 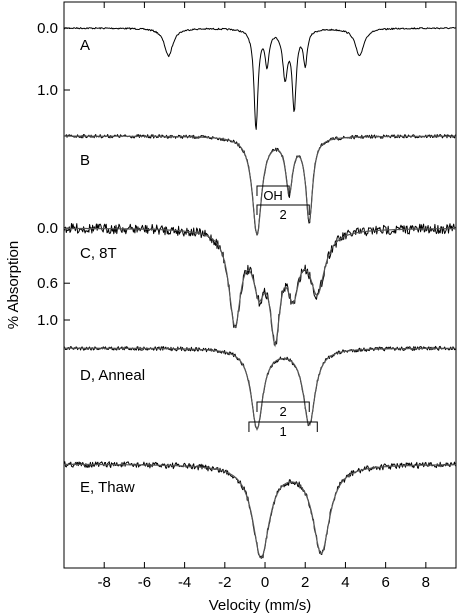 I want to click on panel-label: C, 8T, so click(x=98, y=253).